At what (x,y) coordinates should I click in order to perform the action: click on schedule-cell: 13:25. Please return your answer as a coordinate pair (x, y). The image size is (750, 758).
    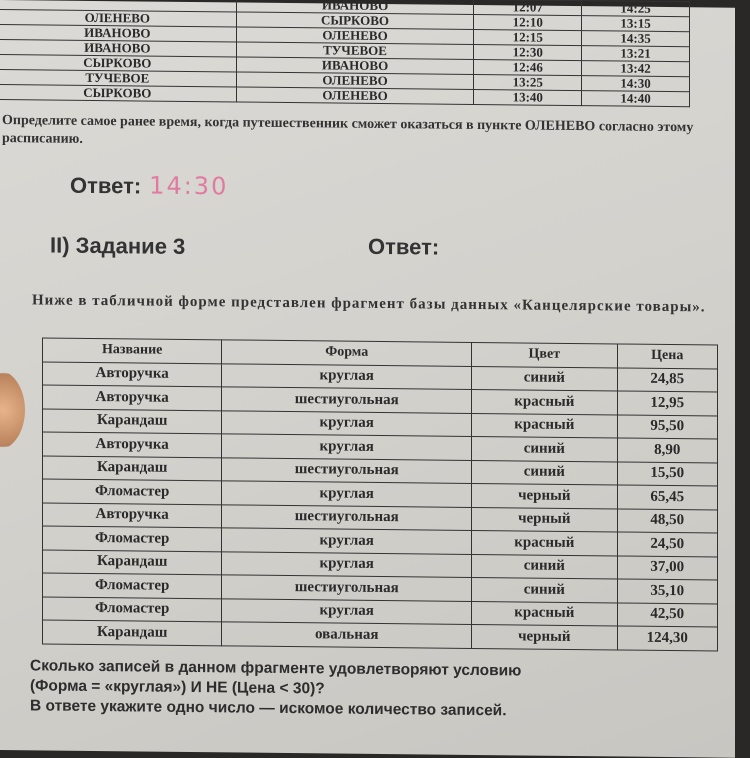
    Looking at the image, I should click on (527, 82).